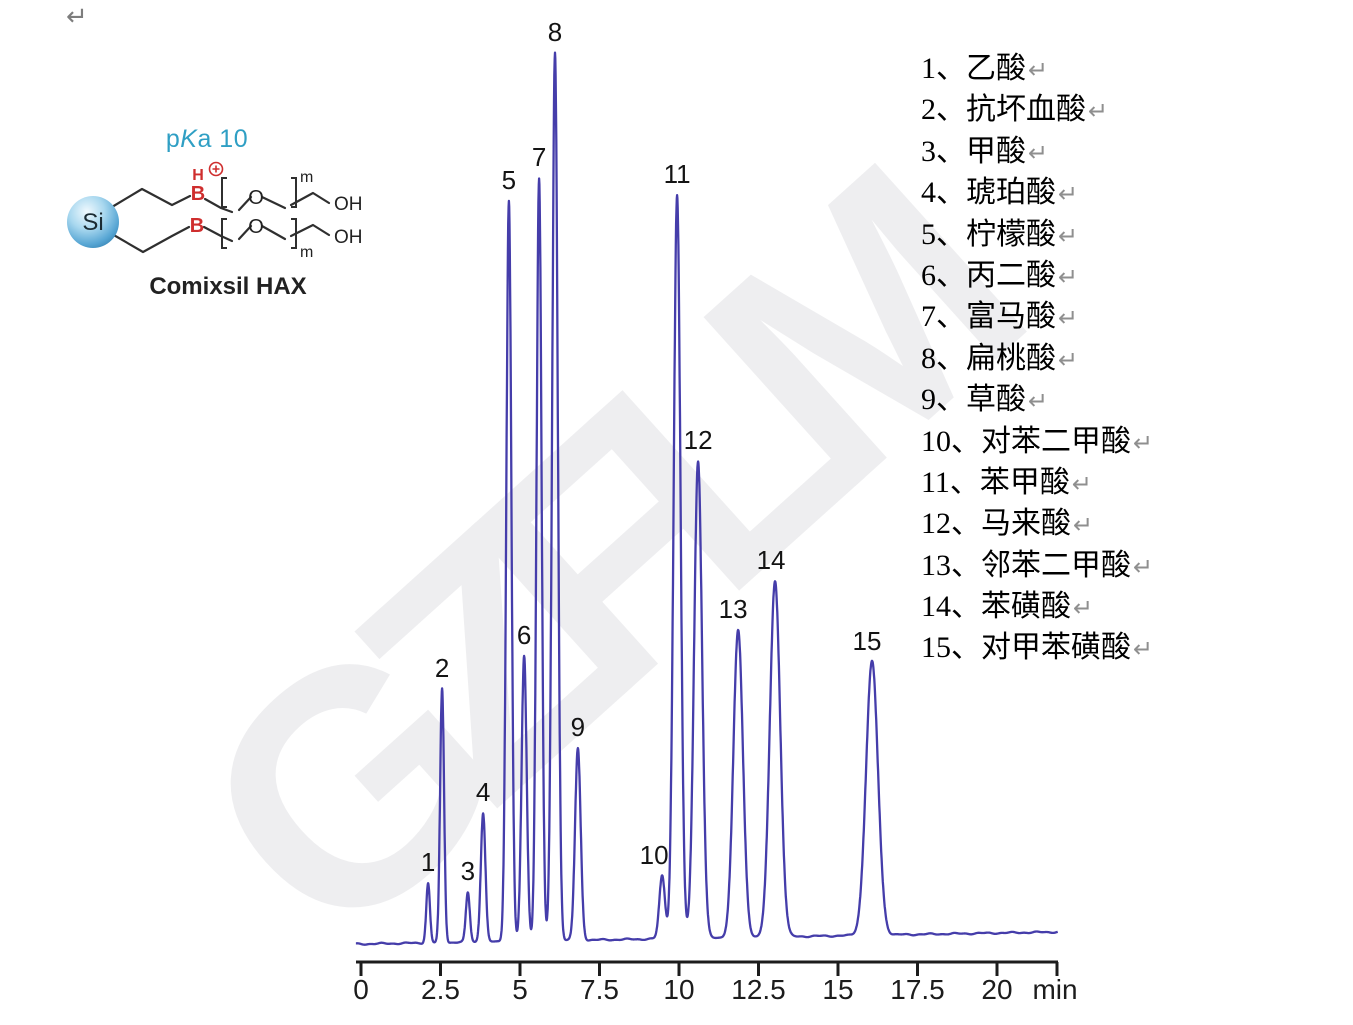  I want to click on x-tick-label: 7.5, so click(599, 989).